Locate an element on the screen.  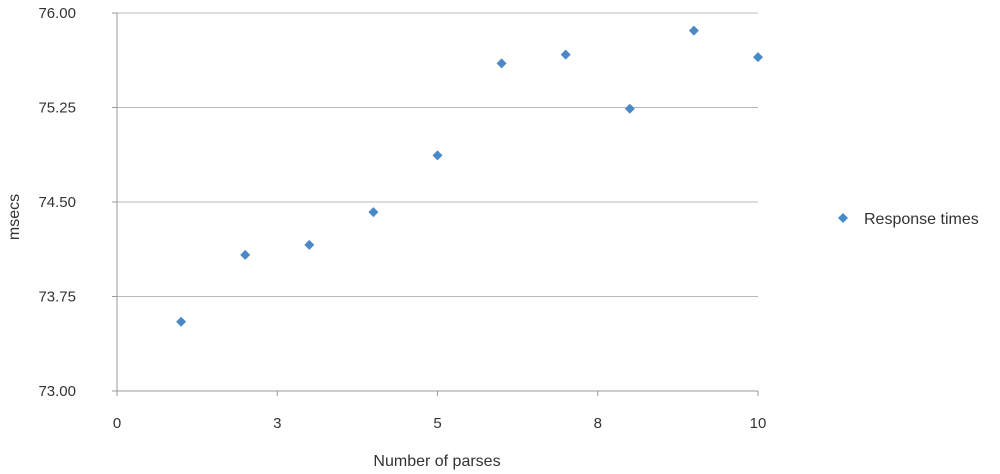
x-axis-ticks: 0 3 5 8 10 is located at coordinates (440, 411).